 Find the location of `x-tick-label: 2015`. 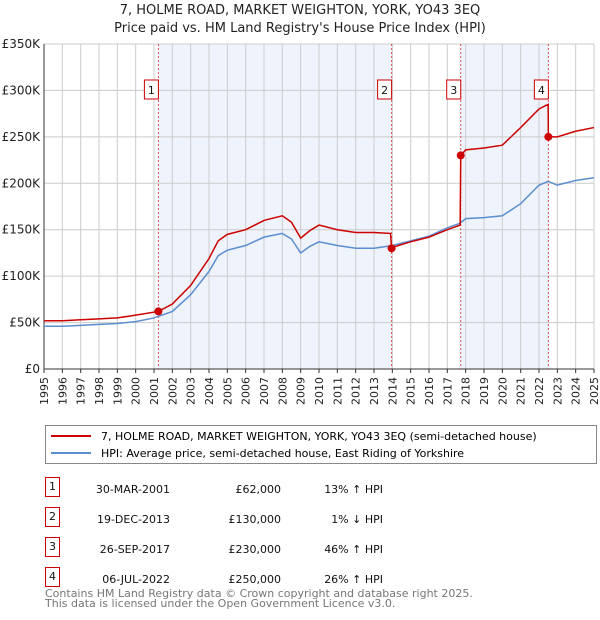

x-tick-label: 2015 is located at coordinates (411, 391).